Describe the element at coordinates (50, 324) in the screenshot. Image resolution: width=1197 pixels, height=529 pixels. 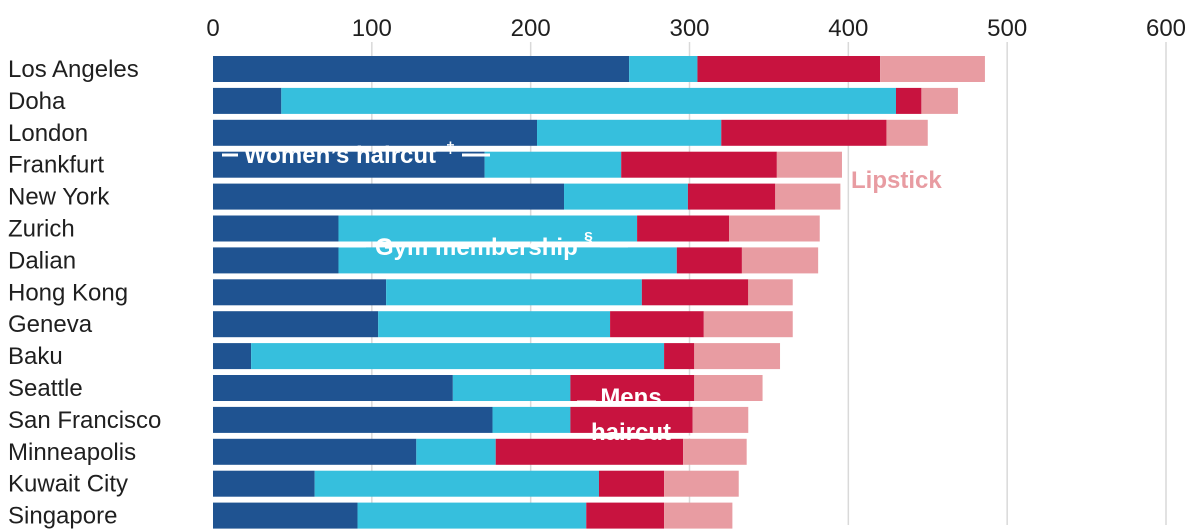
I see `category-label-geneva: Geneva` at that location.